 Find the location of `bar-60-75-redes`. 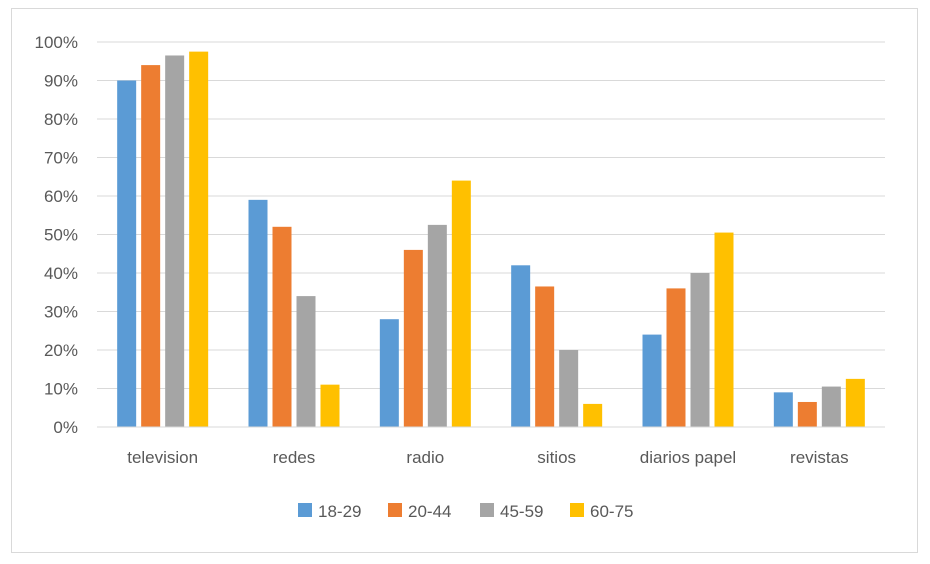

bar-60-75-redes is located at coordinates (330, 405).